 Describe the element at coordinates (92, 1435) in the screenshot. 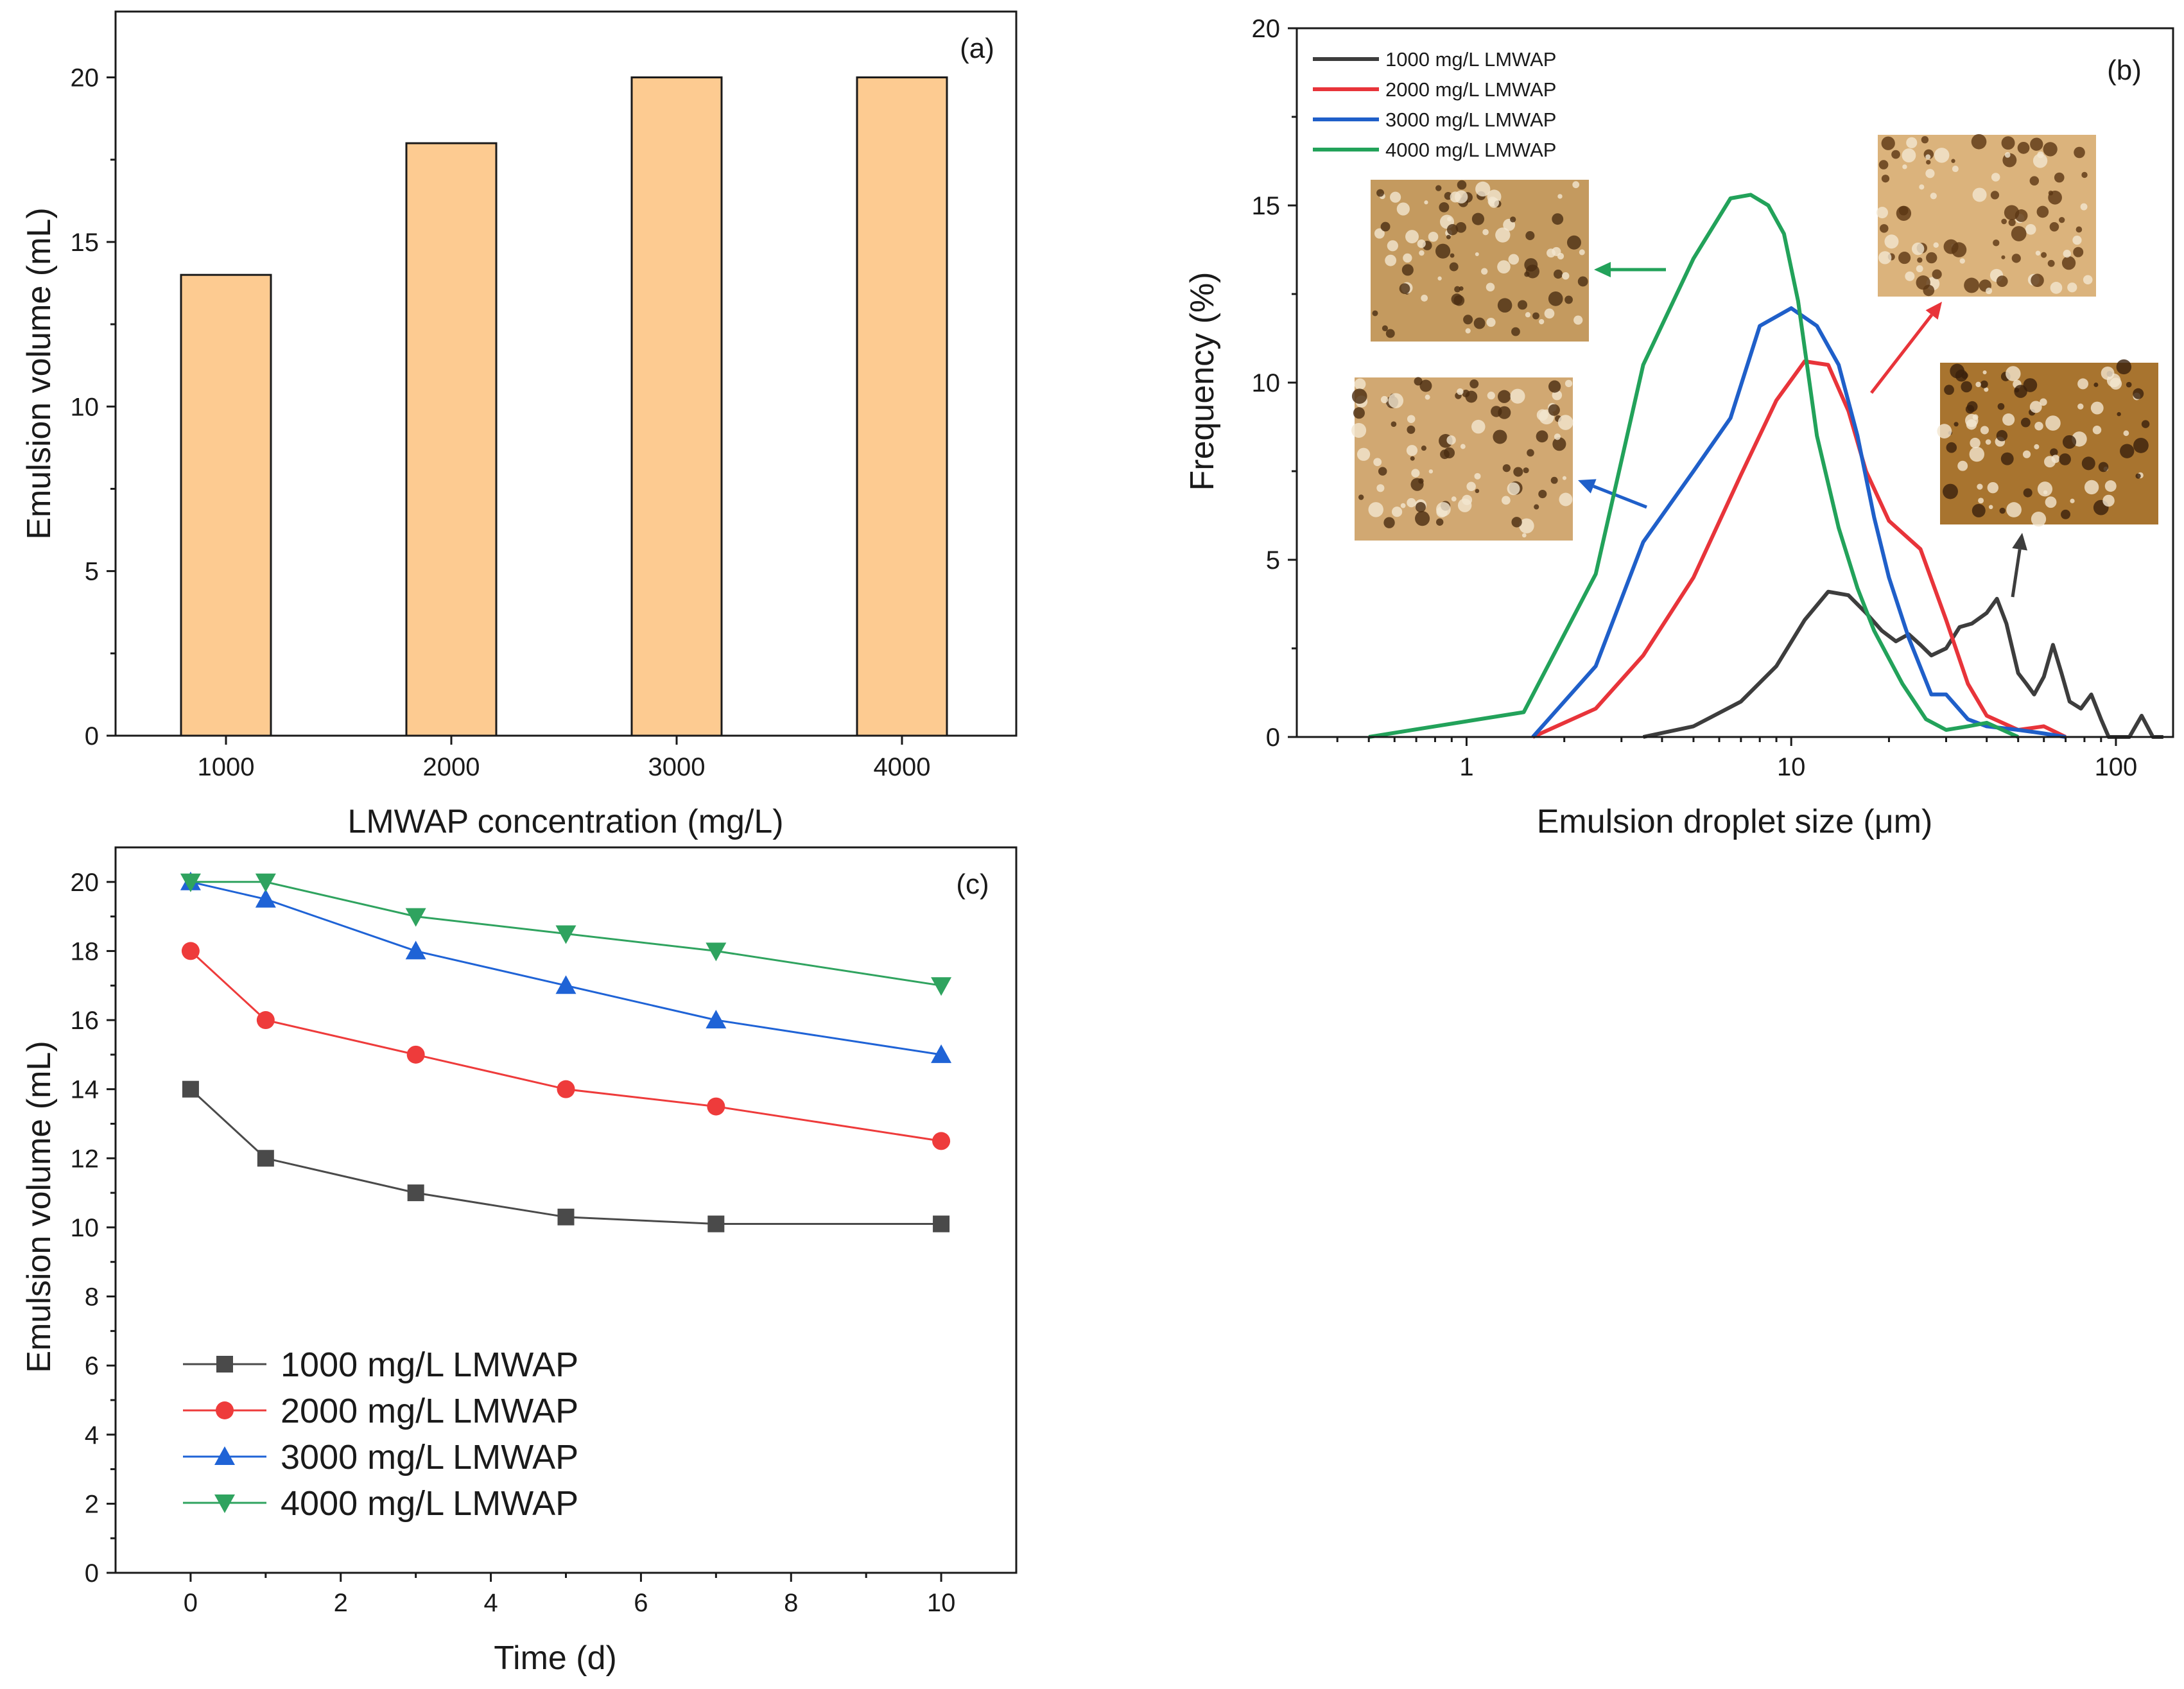

I see `y-tick-label: 4` at that location.